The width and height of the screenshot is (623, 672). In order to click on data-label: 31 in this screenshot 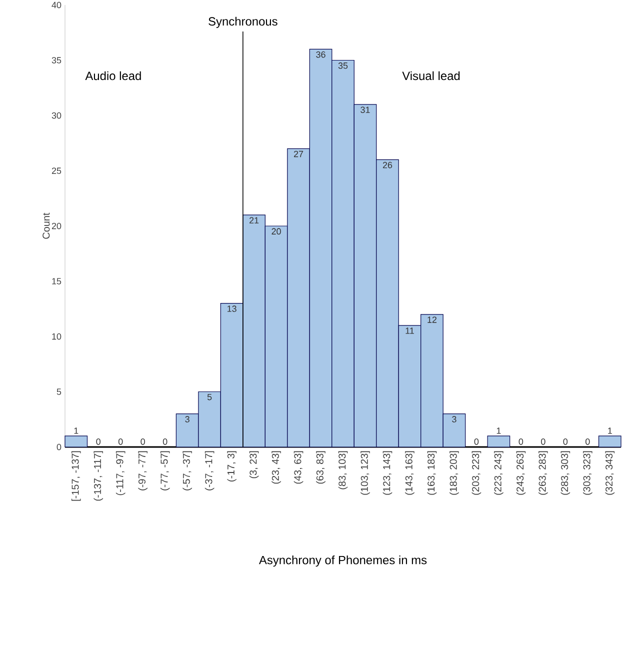, I will do `click(365, 109)`.